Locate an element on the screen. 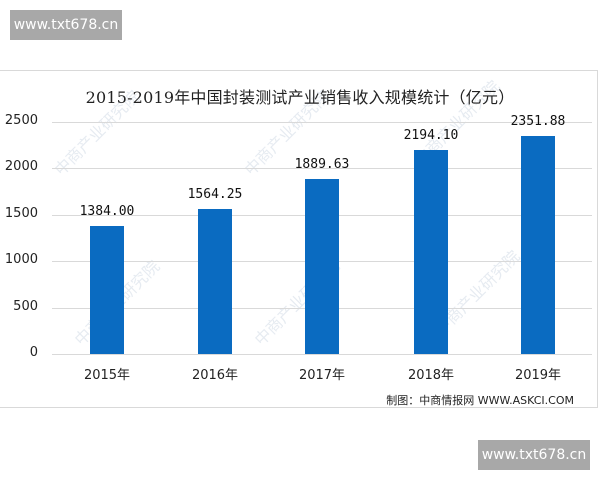  chart-title: 2015-2019年中国封装测试产业销售收入规模统计（亿元） is located at coordinates (300, 97).